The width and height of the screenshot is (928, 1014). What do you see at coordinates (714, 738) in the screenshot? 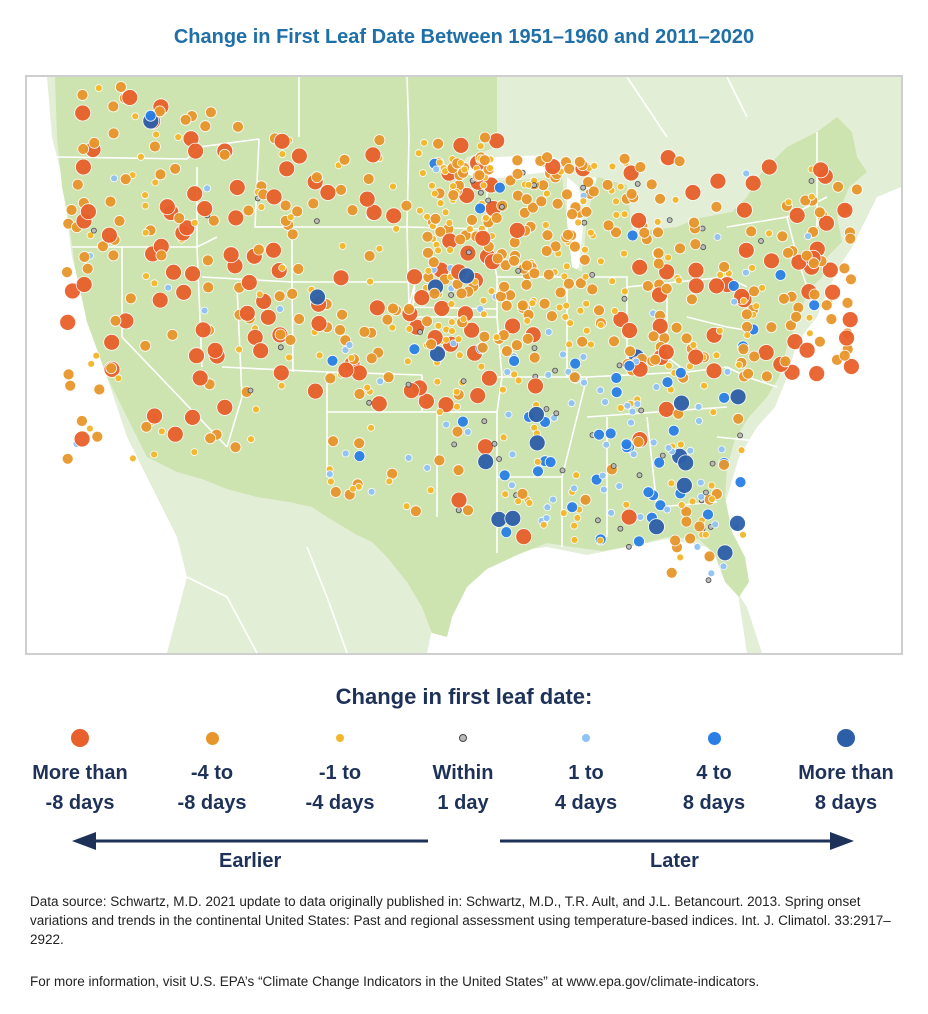
I see `legend-dot-medium-blue` at bounding box center [714, 738].